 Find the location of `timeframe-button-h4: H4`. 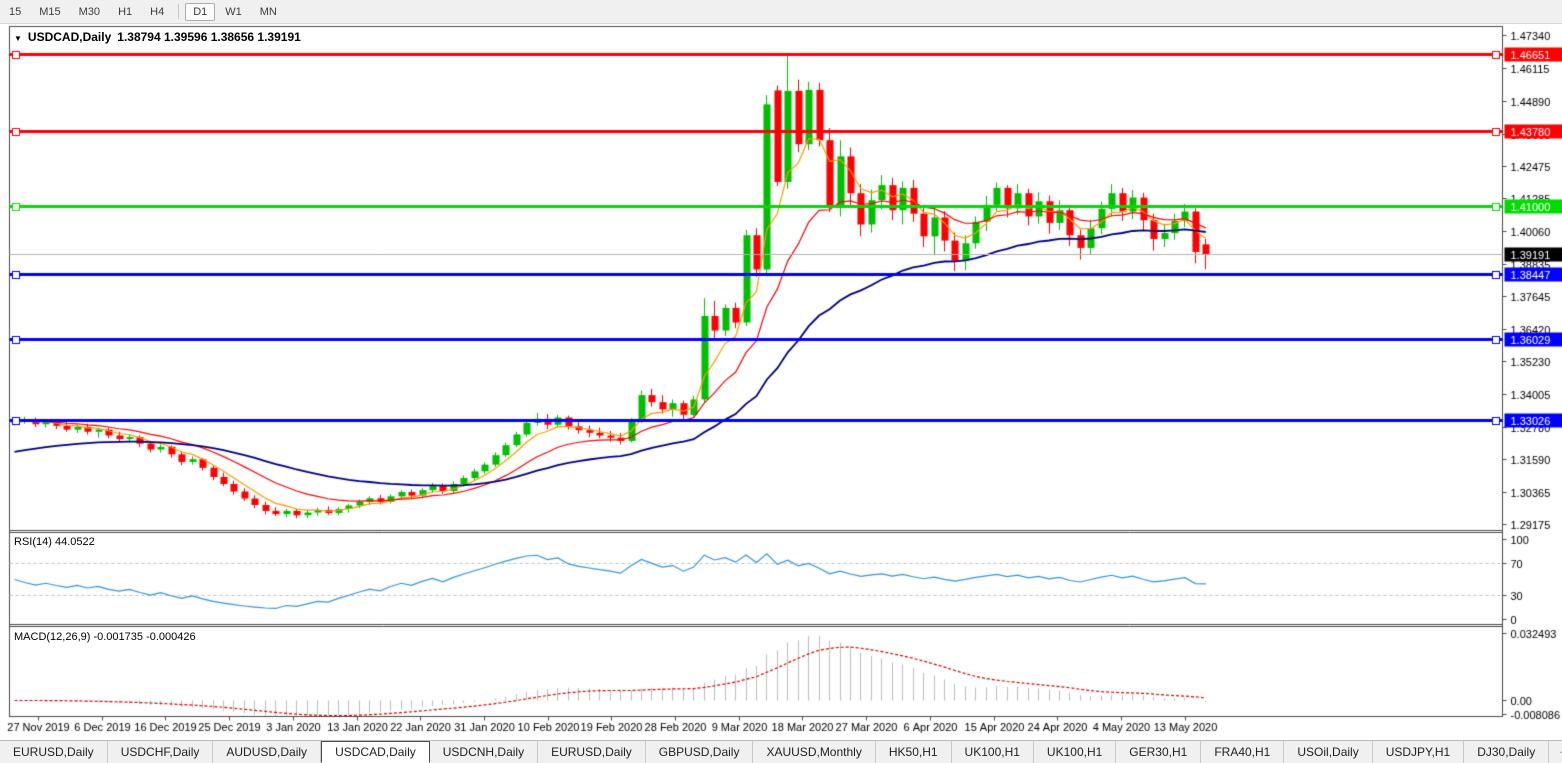

timeframe-button-h4: H4 is located at coordinates (157, 11).